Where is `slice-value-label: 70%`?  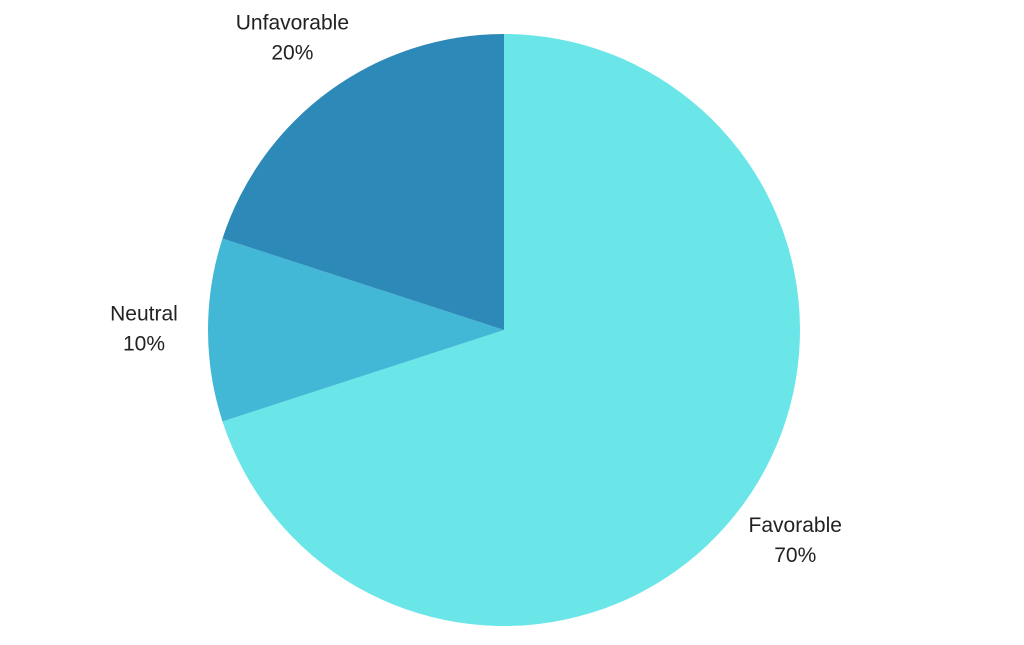
slice-value-label: 70% is located at coordinates (795, 555).